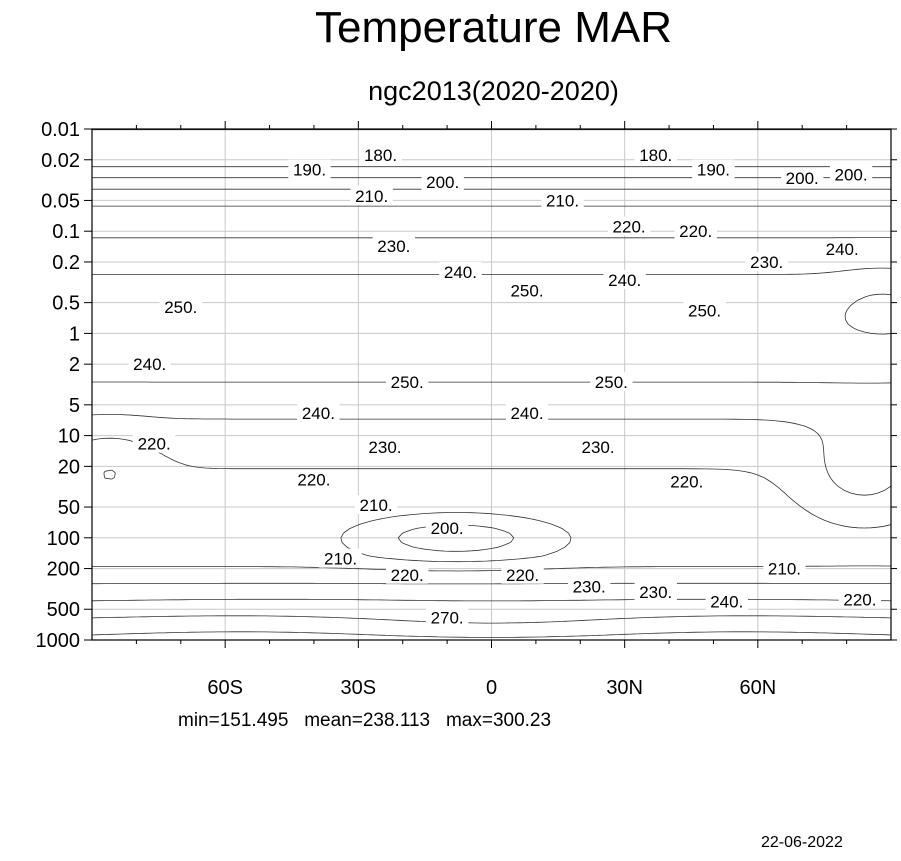 The height and width of the screenshot is (861, 901). Describe the element at coordinates (74, 334) in the screenshot. I see `y-tick-label: 1` at that location.